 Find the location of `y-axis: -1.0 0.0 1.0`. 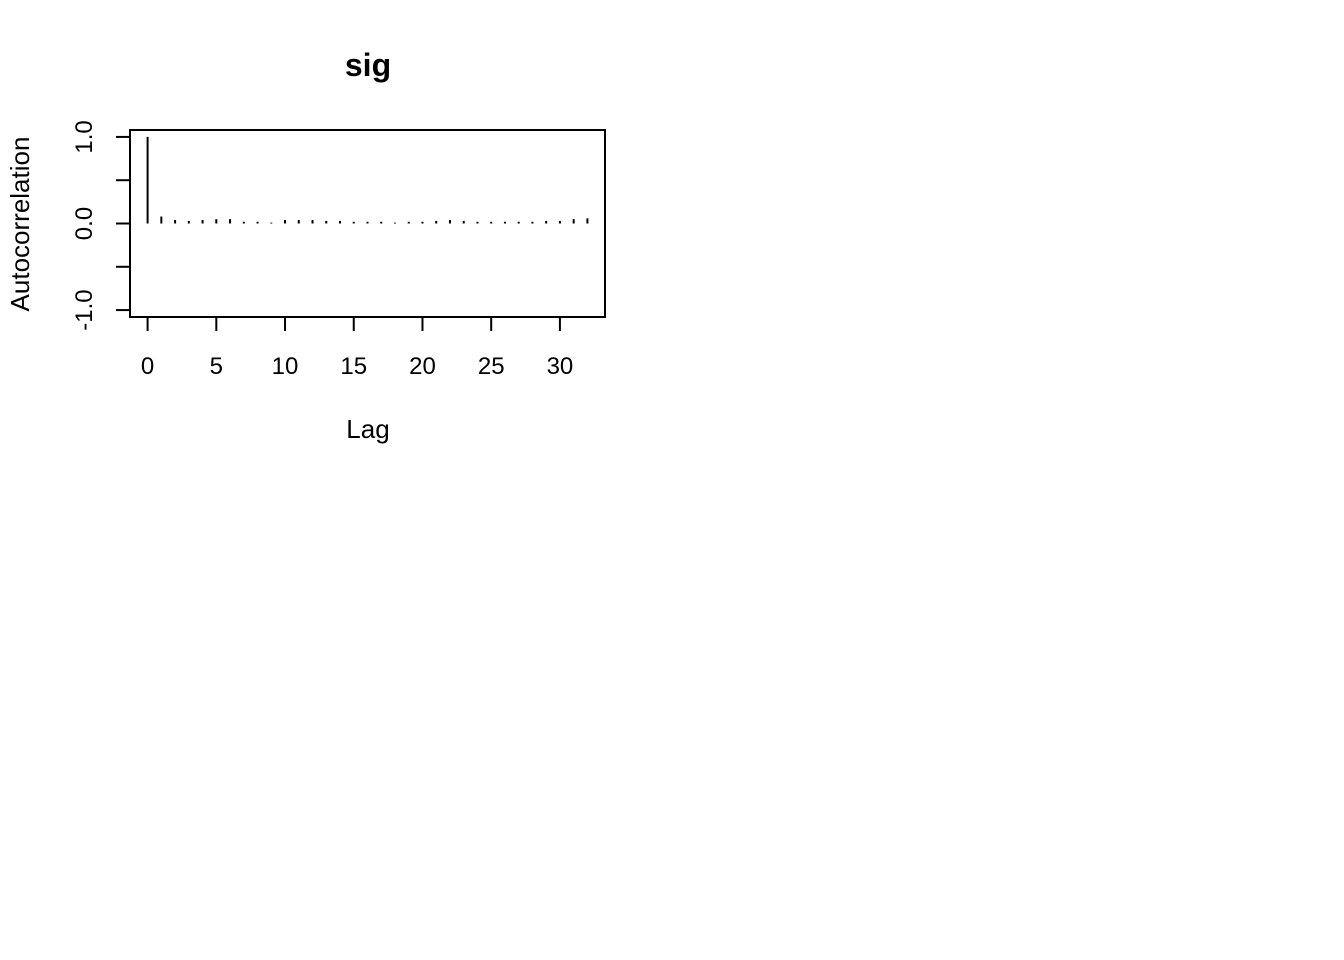

y-axis: -1.0 0.0 1.0 is located at coordinates (101, 225).